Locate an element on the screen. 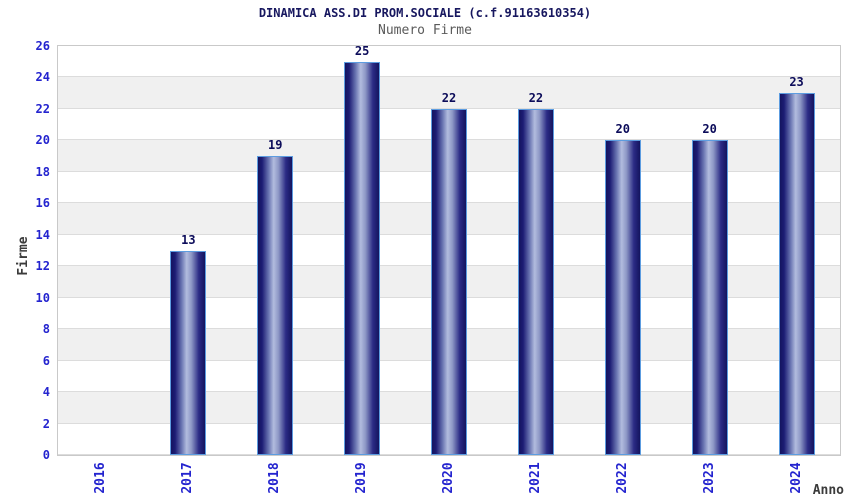  x-tick-label: 2020 is located at coordinates (448, 478).